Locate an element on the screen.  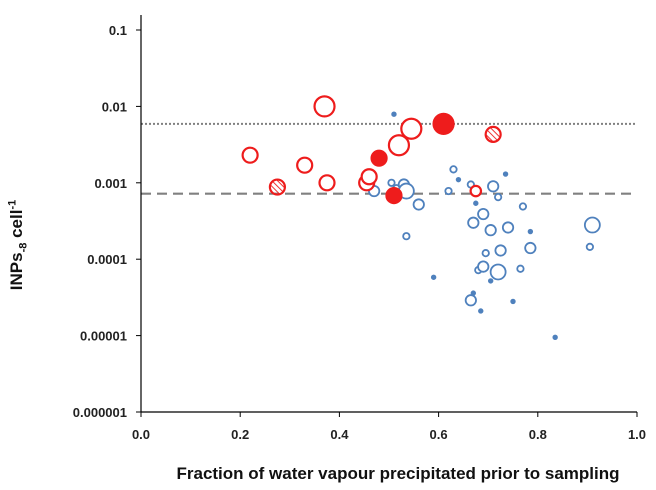
y-axis-label-unit: cell is located at coordinates (17, 226).